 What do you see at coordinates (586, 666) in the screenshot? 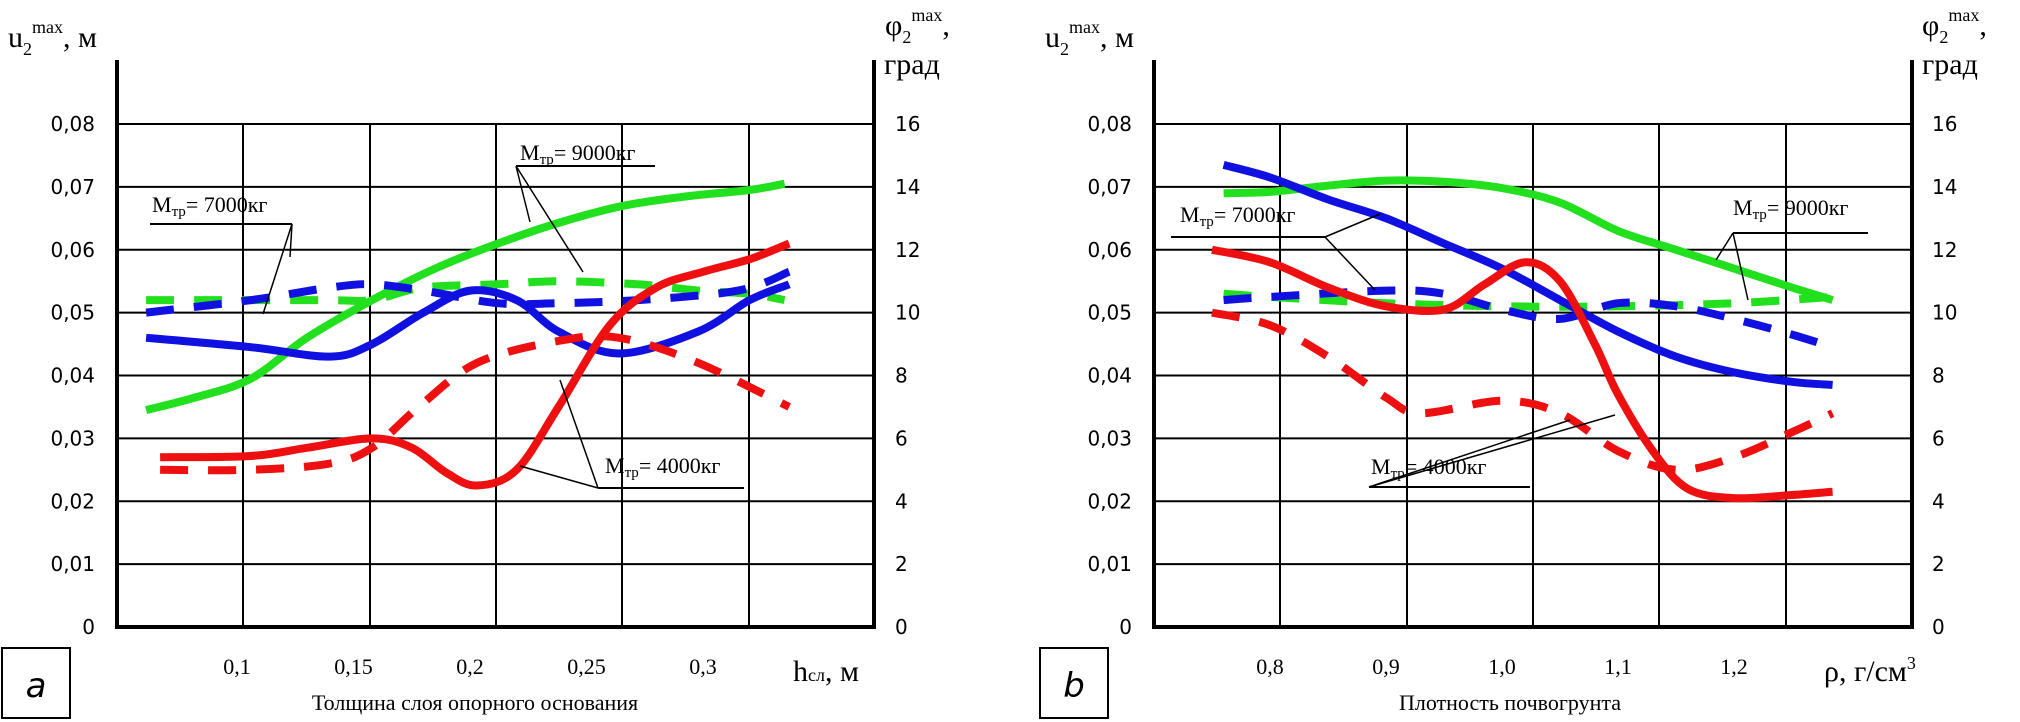
I see `x-tick-label: 0,25` at bounding box center [586, 666].